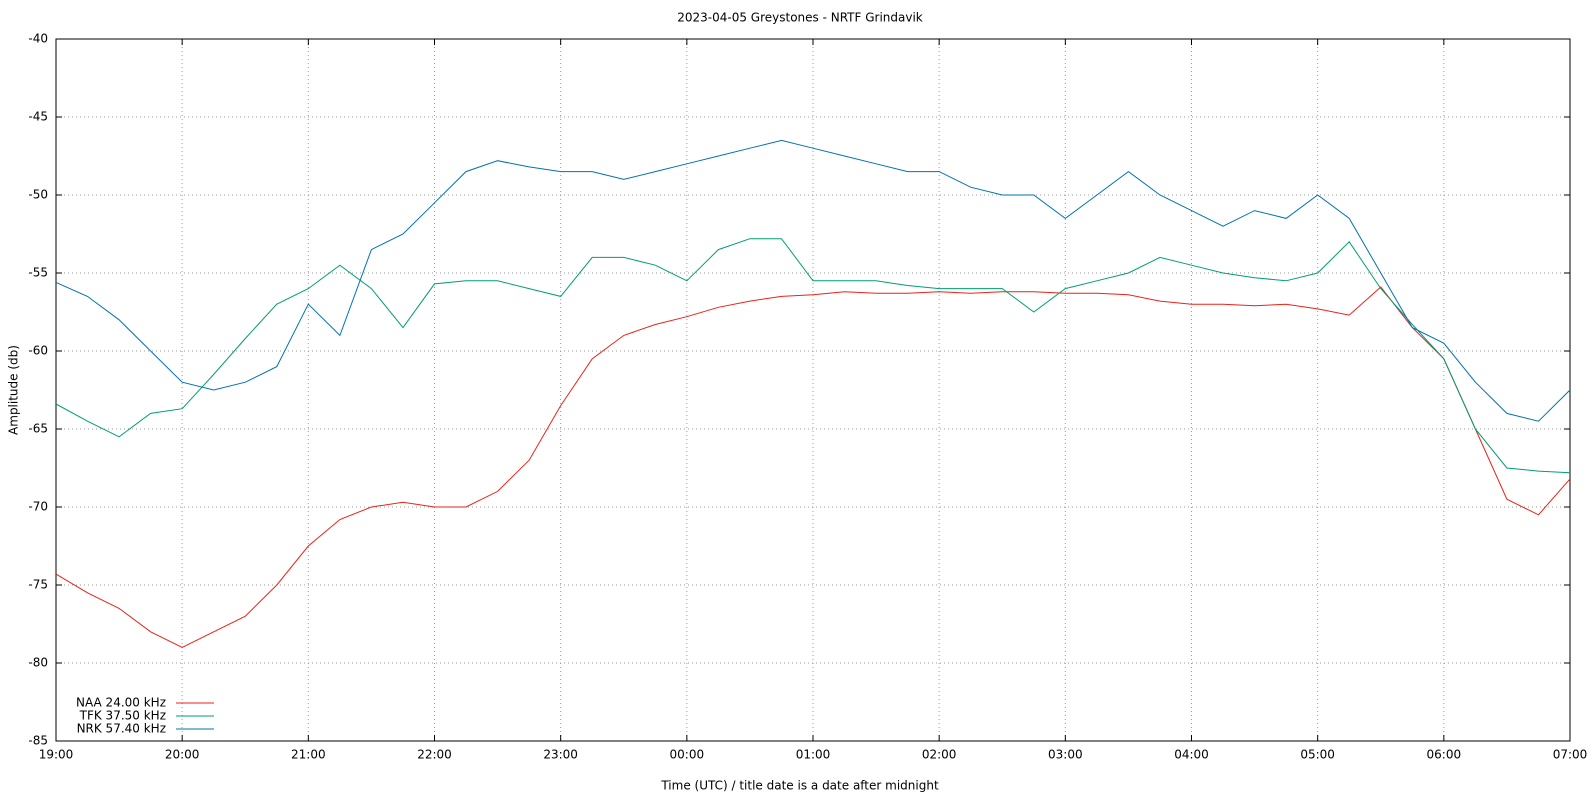 This screenshot has height=797, width=1596. Describe the element at coordinates (38, 351) in the screenshot. I see `y-tick-label: -60` at that location.